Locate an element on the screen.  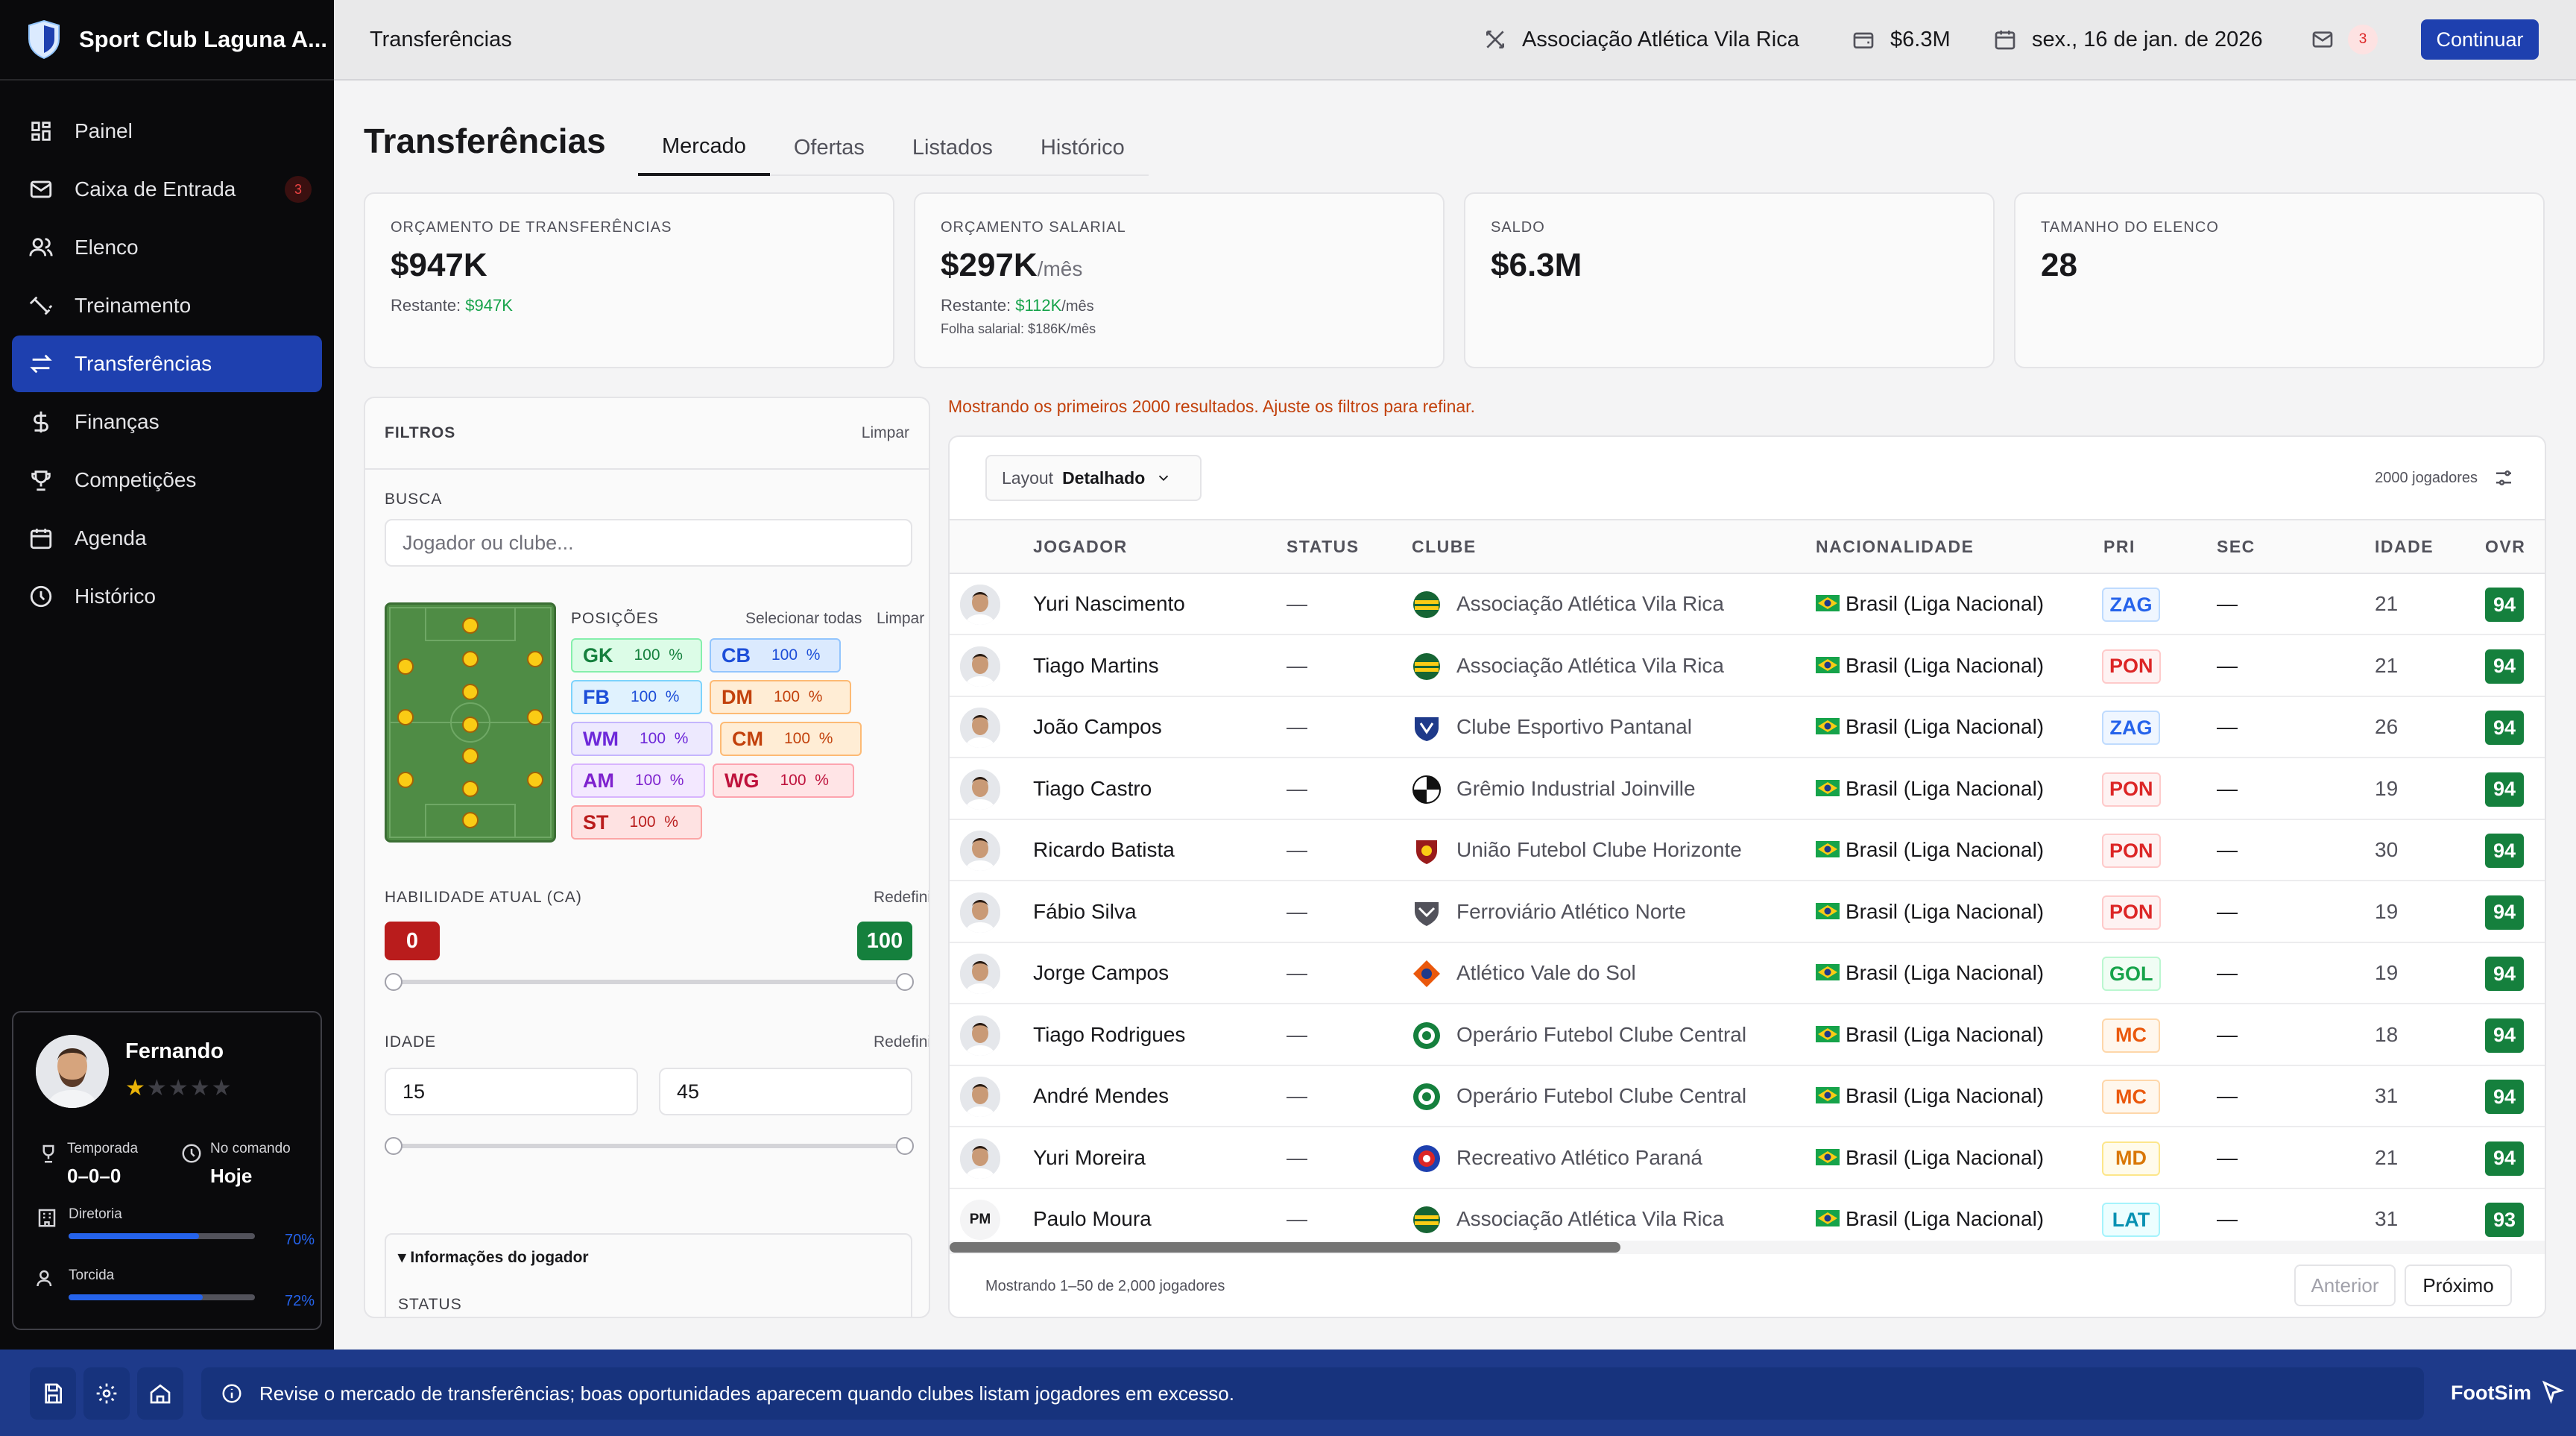
position-chip-cm: CM 100 % is located at coordinates (791, 739).